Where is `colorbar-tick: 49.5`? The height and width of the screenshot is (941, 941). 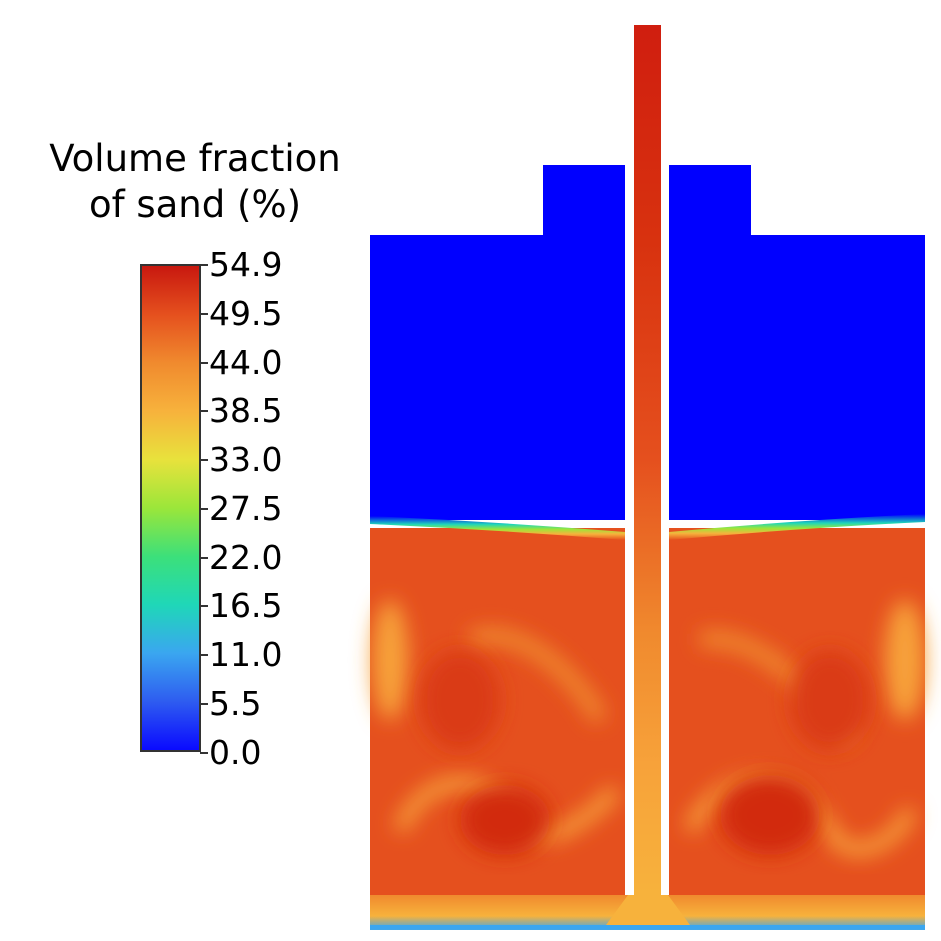
colorbar-tick: 49.5 is located at coordinates (241, 314).